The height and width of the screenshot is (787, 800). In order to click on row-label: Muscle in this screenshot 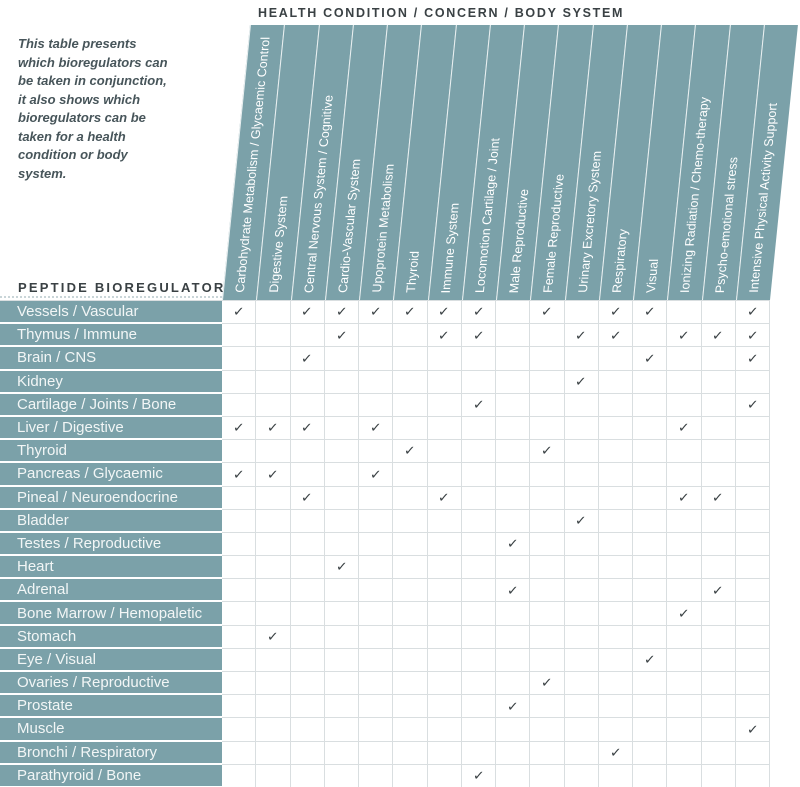, I will do `click(111, 730)`.